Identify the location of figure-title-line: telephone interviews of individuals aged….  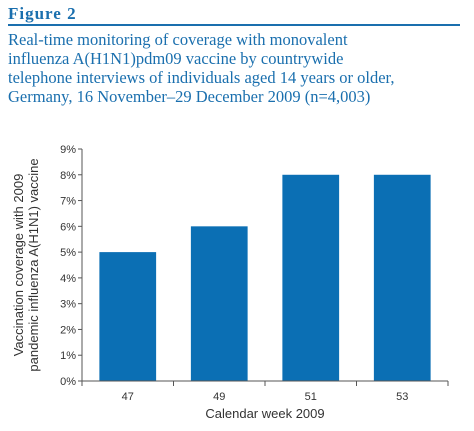
(201, 77).